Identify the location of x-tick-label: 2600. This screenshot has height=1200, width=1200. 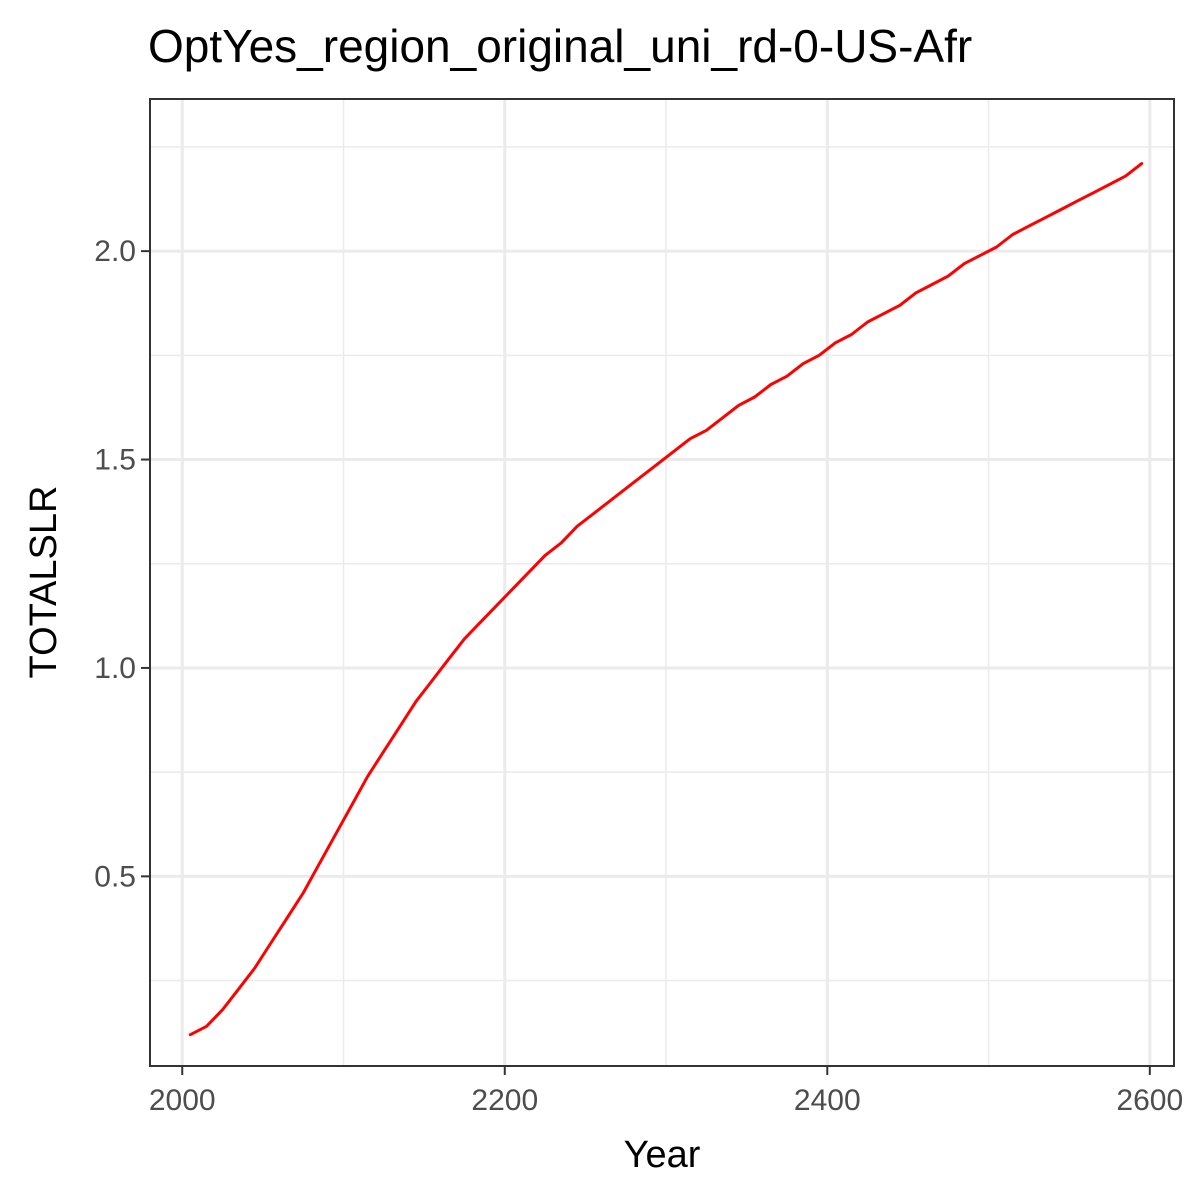
(1149, 1100).